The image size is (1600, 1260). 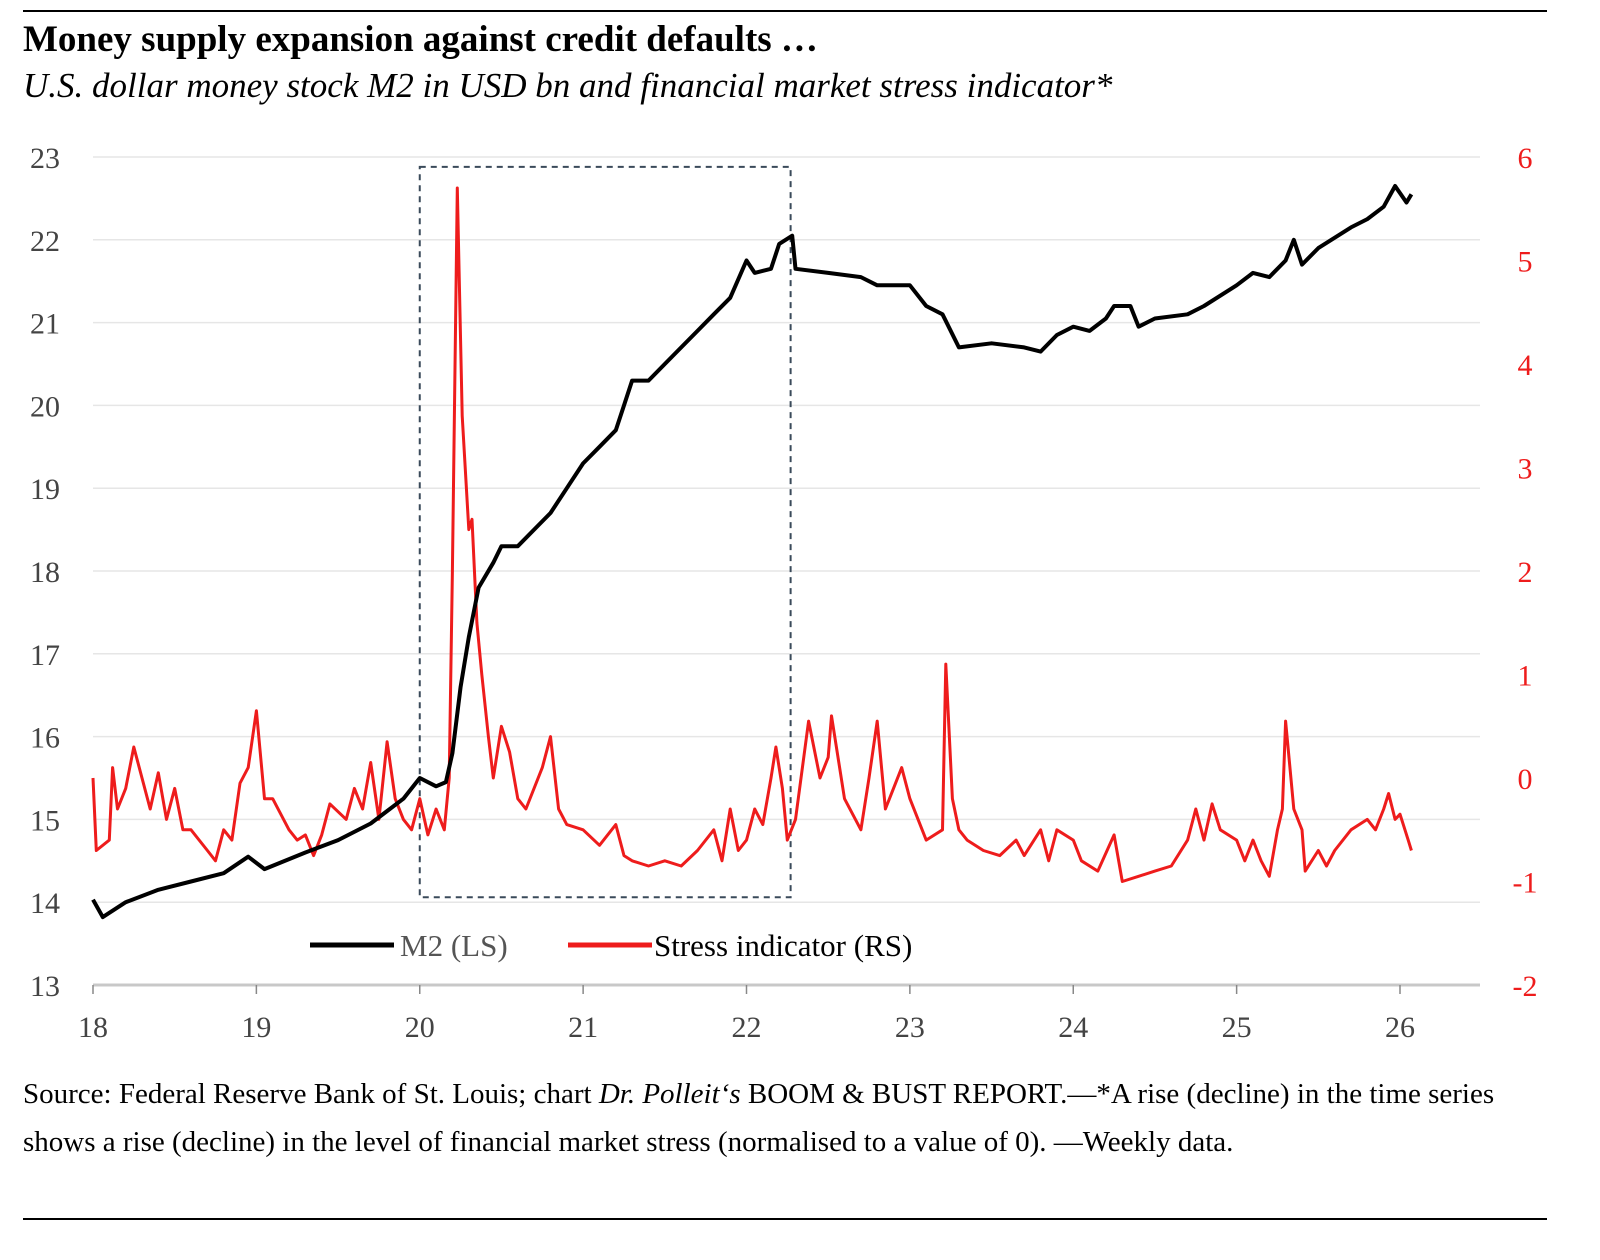 What do you see at coordinates (256, 1027) in the screenshot?
I see `x-tick-label: 19` at bounding box center [256, 1027].